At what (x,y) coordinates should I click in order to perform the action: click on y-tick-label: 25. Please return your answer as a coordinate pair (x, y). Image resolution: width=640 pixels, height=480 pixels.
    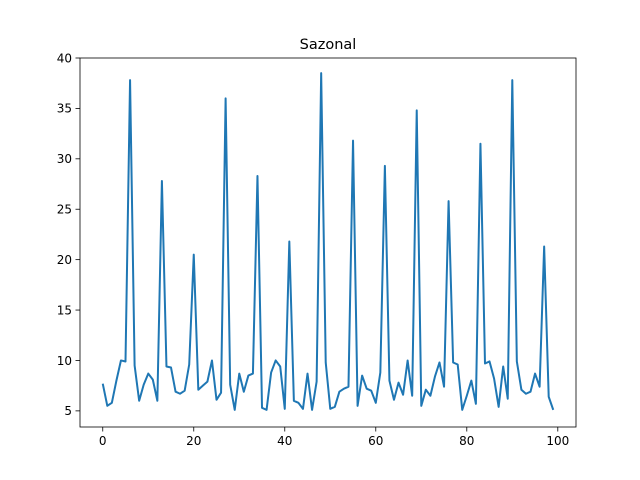
    Looking at the image, I should click on (64, 210).